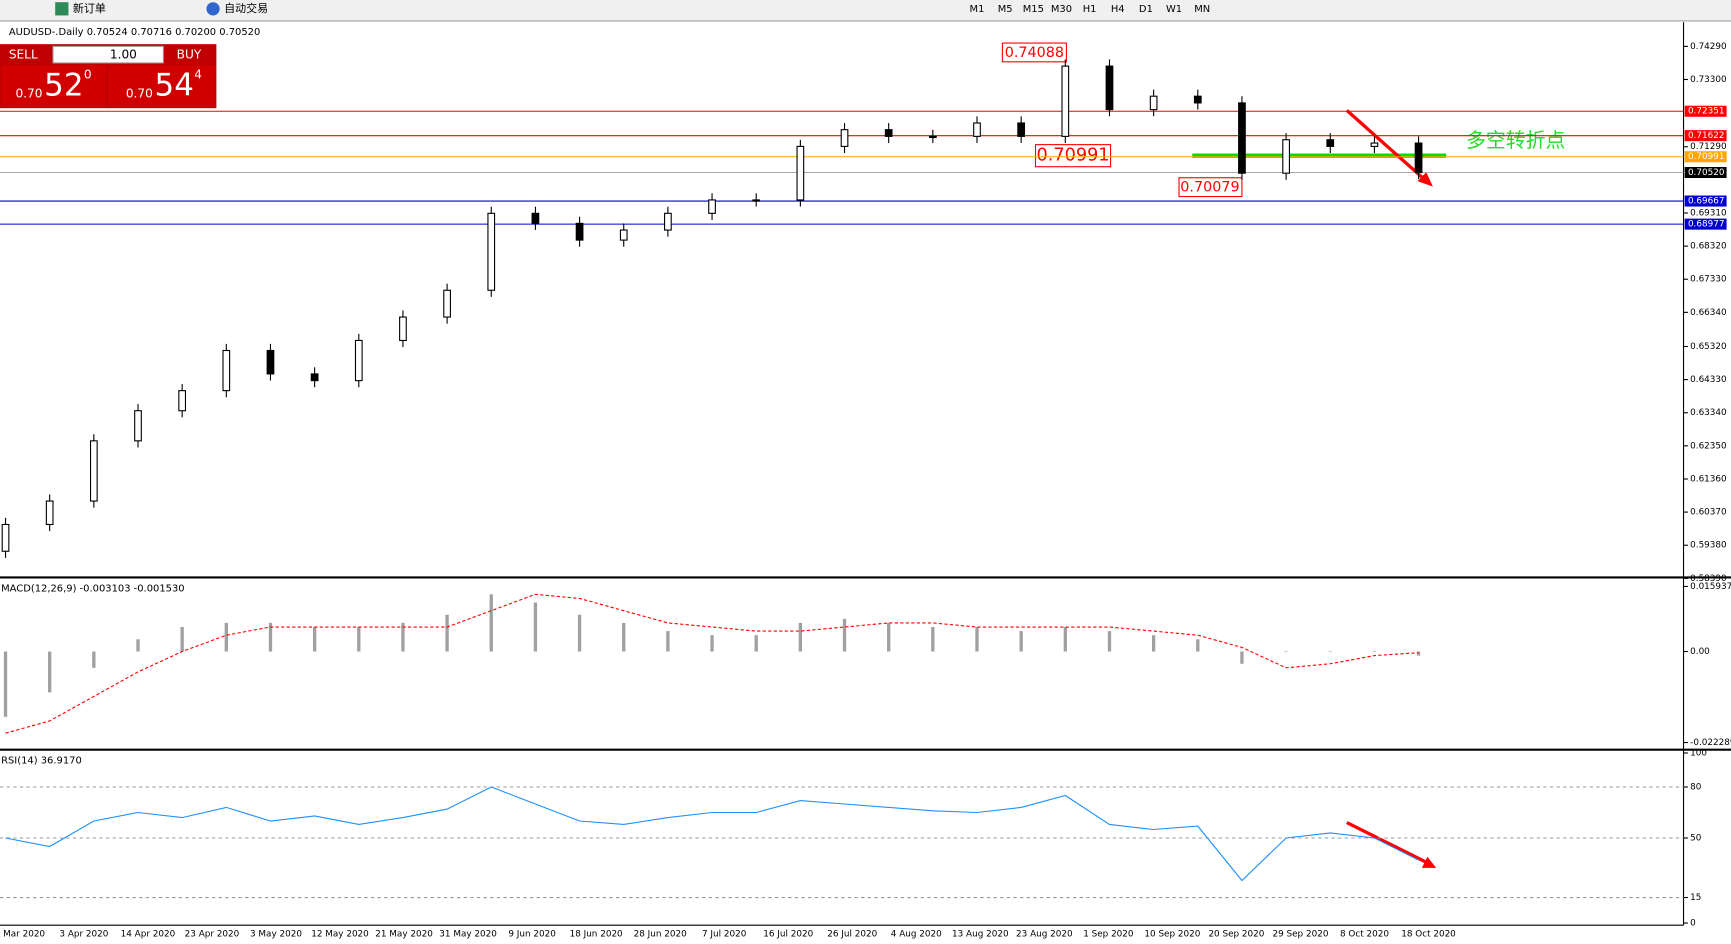  I want to click on x-tick-label: 8 Oct 2020, so click(1364, 935).